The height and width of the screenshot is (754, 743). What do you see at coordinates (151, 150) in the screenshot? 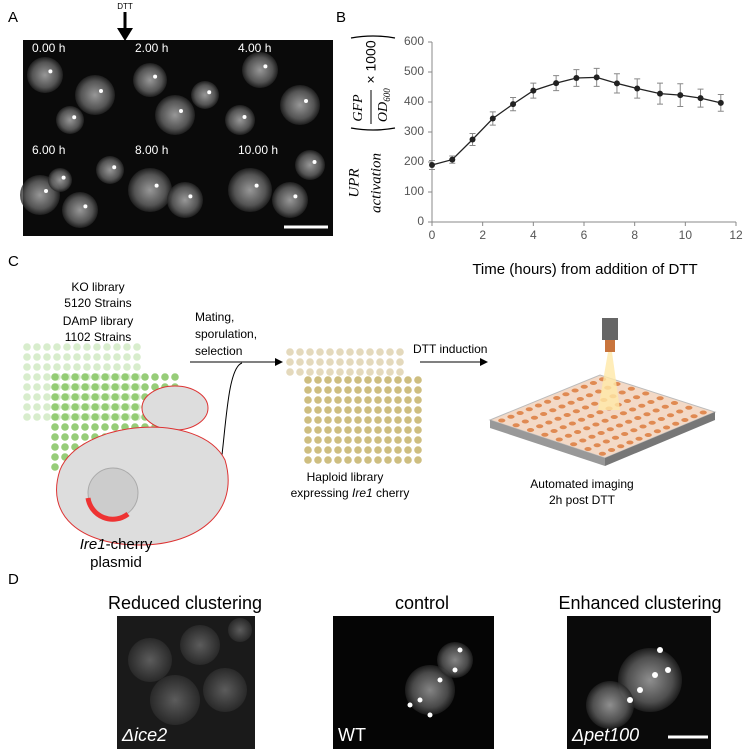
I see `timepoint: 8.00 h` at bounding box center [151, 150].